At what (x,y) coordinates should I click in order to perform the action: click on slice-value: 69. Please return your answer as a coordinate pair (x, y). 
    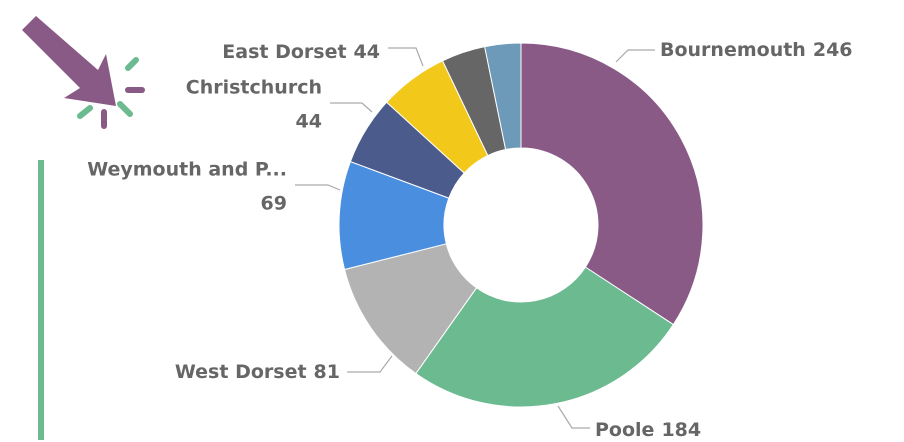
    Looking at the image, I should click on (274, 204).